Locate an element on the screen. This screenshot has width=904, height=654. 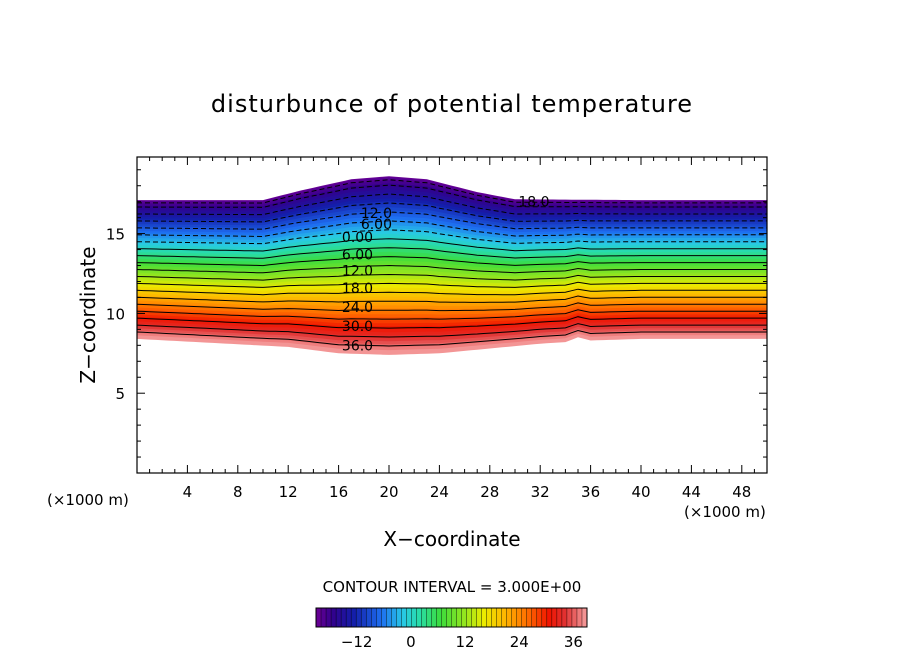
y-axis-unit: (×1000 m) is located at coordinates (88, 500).